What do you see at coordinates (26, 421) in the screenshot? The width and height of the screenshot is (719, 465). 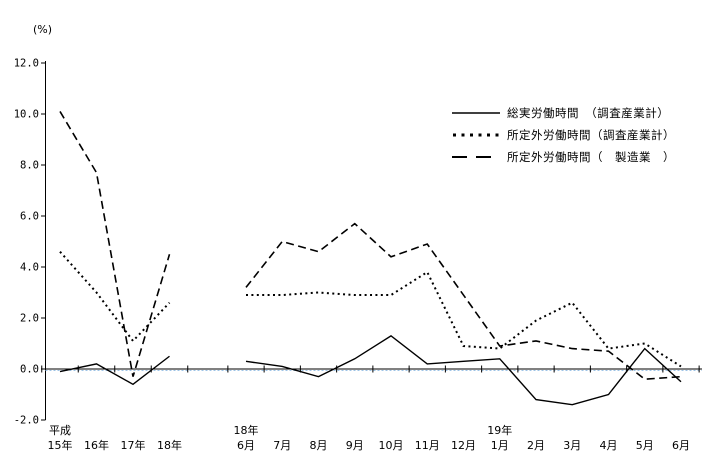 I see `y-tick-label: -2.0` at bounding box center [26, 421].